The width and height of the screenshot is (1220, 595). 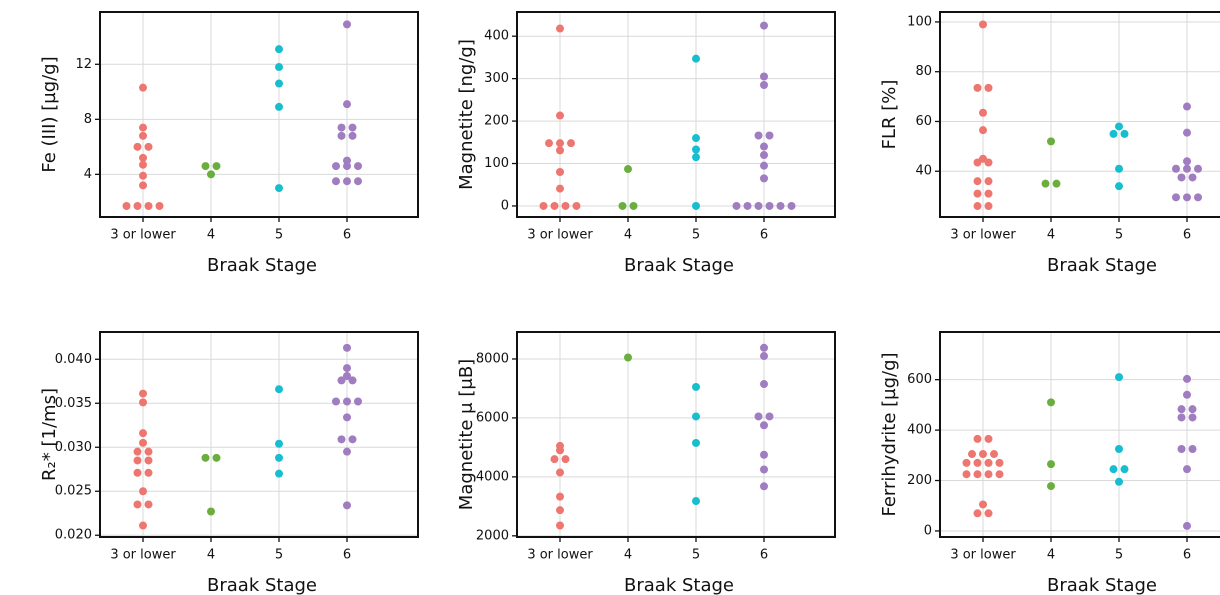 I want to click on y-tick-label: 4, so click(x=88, y=174).